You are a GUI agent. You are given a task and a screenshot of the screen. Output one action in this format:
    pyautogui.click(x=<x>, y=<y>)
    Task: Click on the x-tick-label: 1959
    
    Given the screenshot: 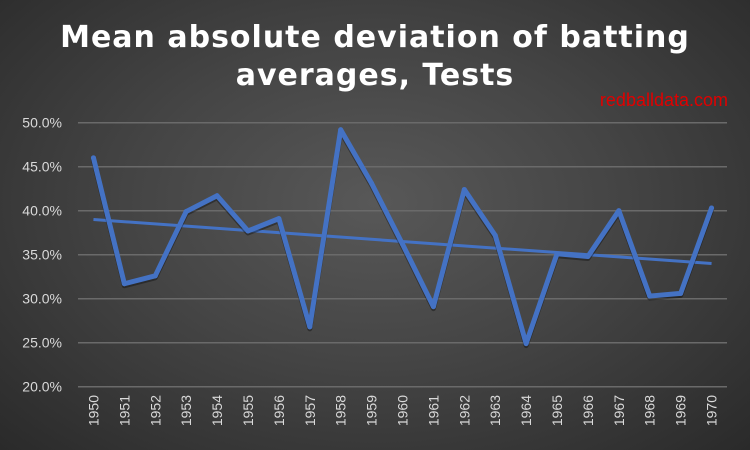 What is the action you would take?
    pyautogui.click(x=372, y=410)
    